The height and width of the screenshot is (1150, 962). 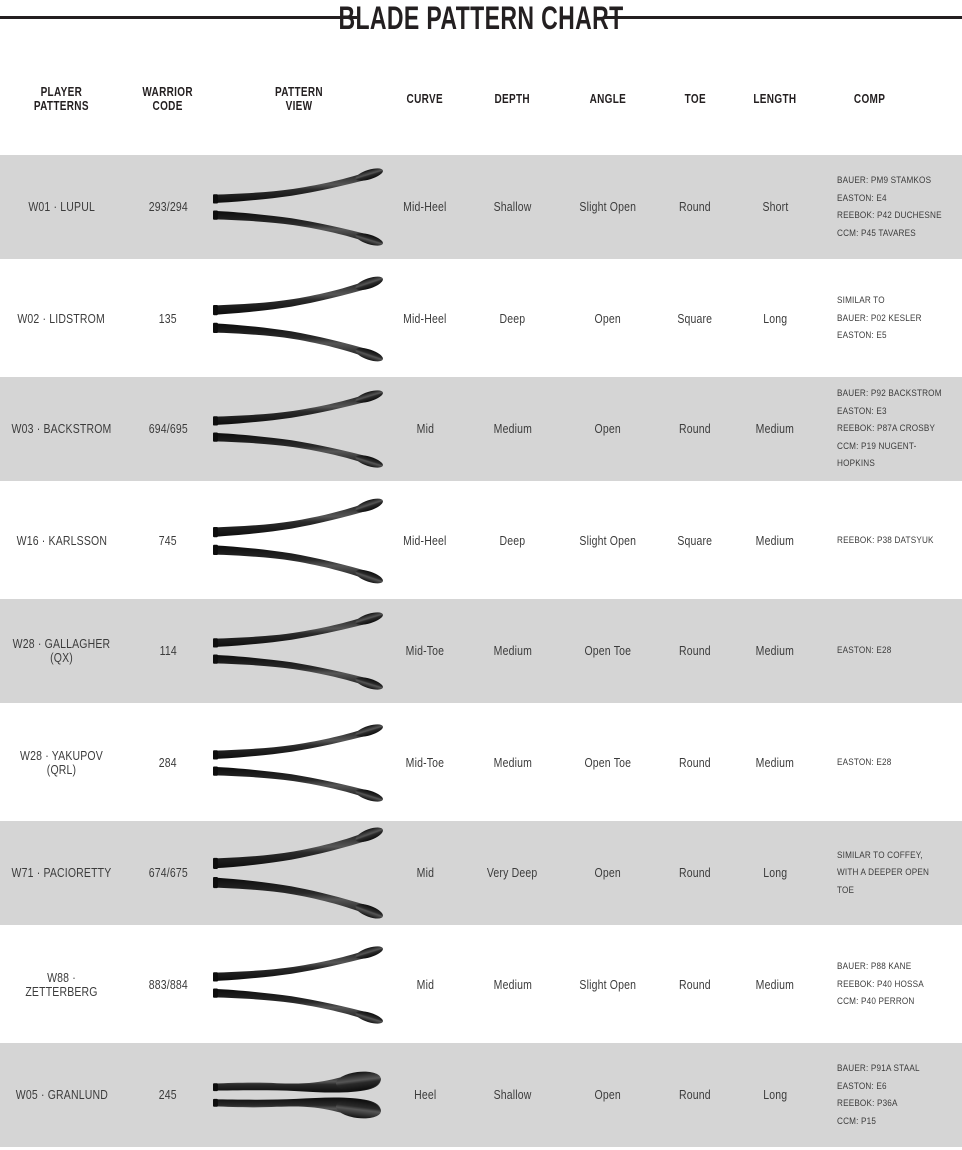 I want to click on column-header-pattern-view: PATTERN VIEW, so click(x=298, y=99).